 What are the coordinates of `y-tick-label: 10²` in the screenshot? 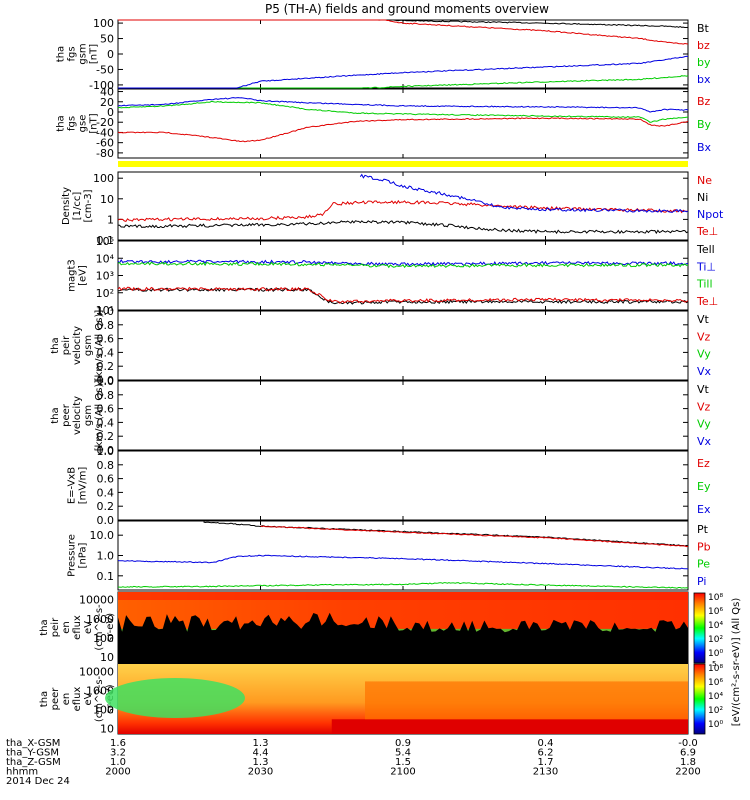 It's located at (105, 293).